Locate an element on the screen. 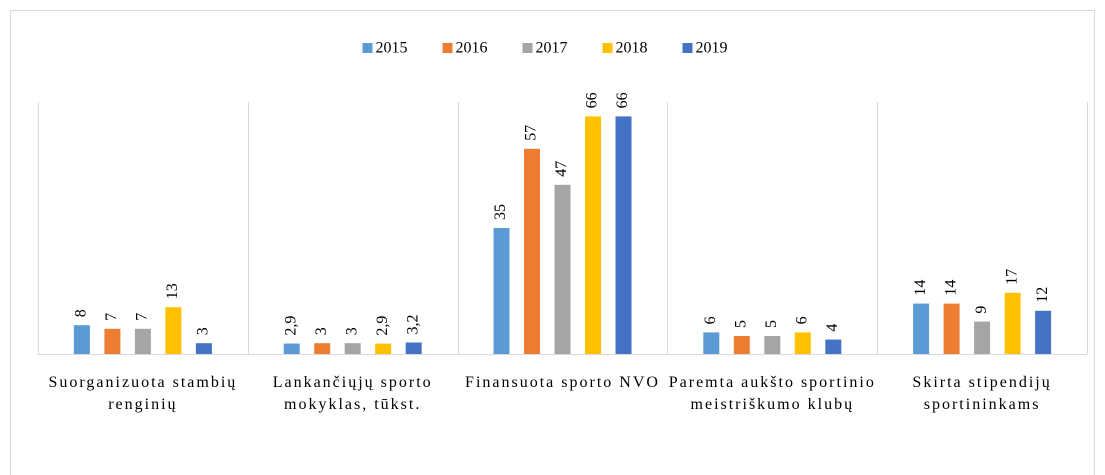 The width and height of the screenshot is (1105, 475). category-label: Lankančiųjų sporto mokyklas, tūkst. is located at coordinates (352, 393).